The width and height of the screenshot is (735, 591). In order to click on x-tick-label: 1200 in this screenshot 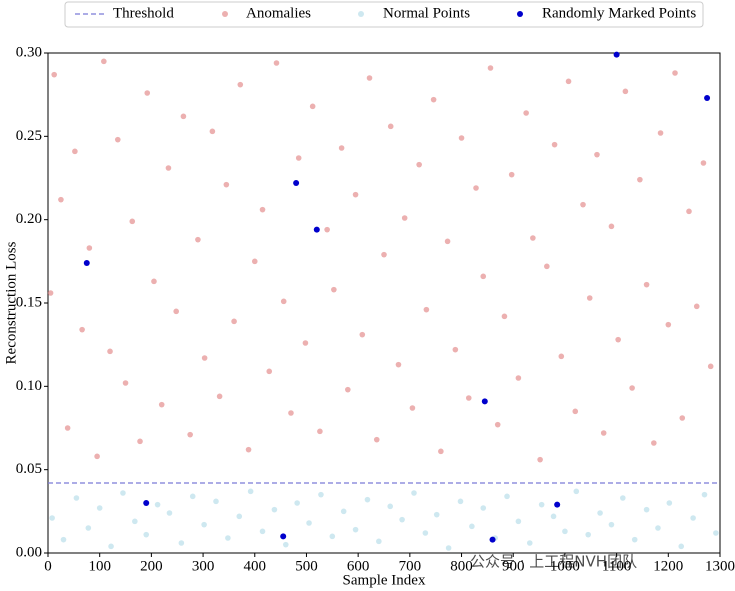, I will do `click(668, 566)`.